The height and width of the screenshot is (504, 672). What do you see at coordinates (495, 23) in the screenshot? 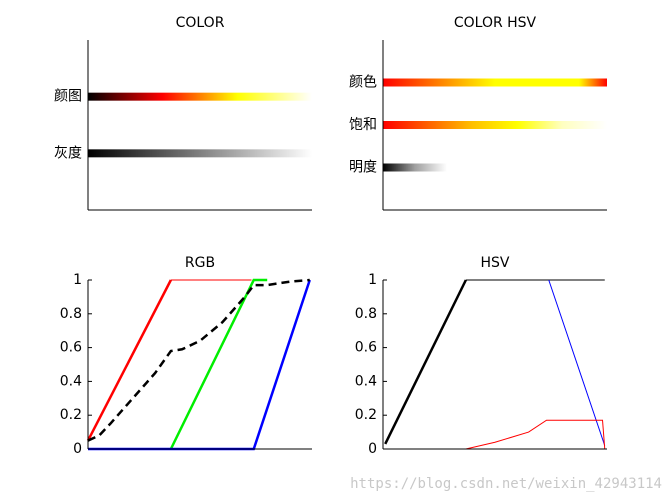
I see `chart-title: COLOR HSV` at bounding box center [495, 23].